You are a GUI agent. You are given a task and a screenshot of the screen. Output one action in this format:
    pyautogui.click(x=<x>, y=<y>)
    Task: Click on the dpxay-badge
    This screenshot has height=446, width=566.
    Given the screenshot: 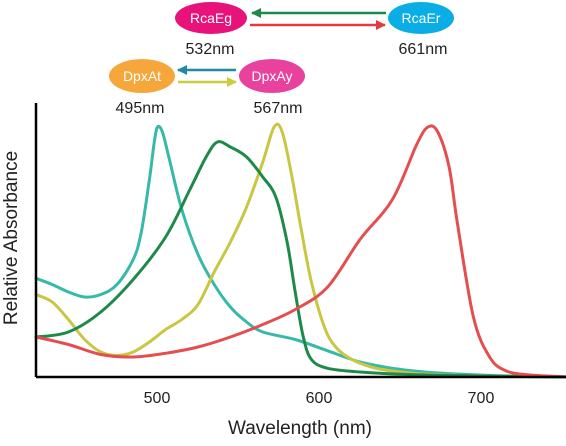 What is the action you would take?
    pyautogui.click(x=272, y=76)
    